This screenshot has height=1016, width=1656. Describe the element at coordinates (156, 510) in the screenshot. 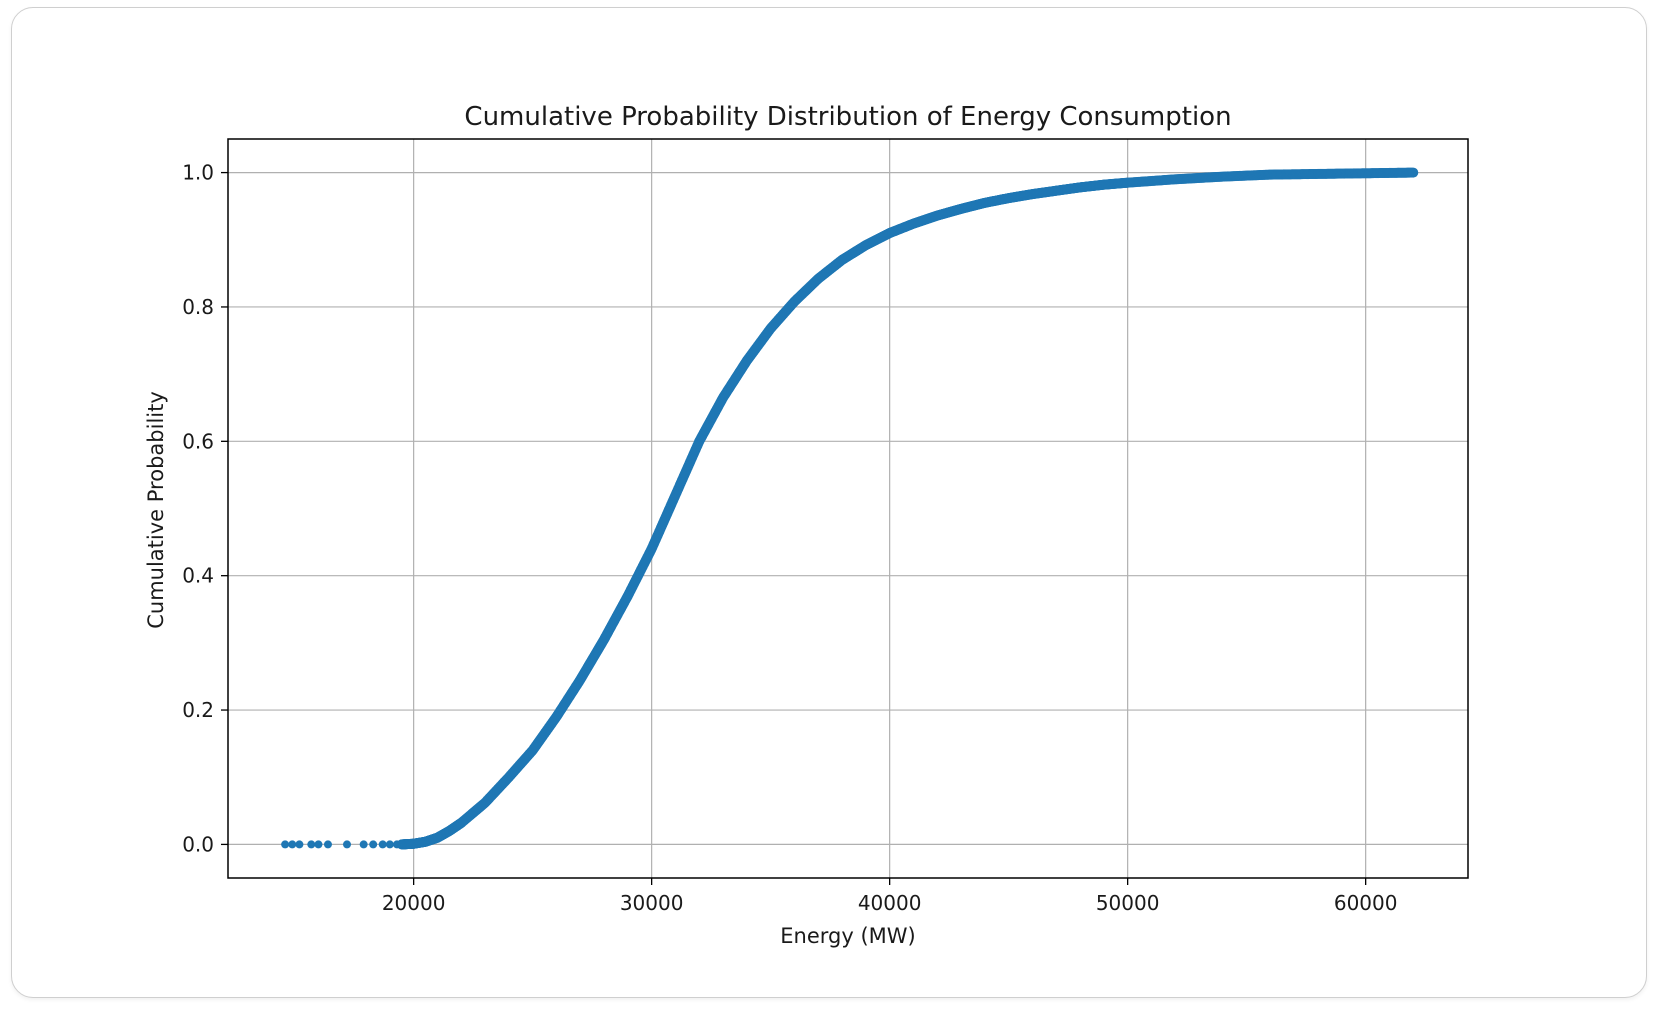

I see `y-axis-label: Cumulative Probability` at that location.